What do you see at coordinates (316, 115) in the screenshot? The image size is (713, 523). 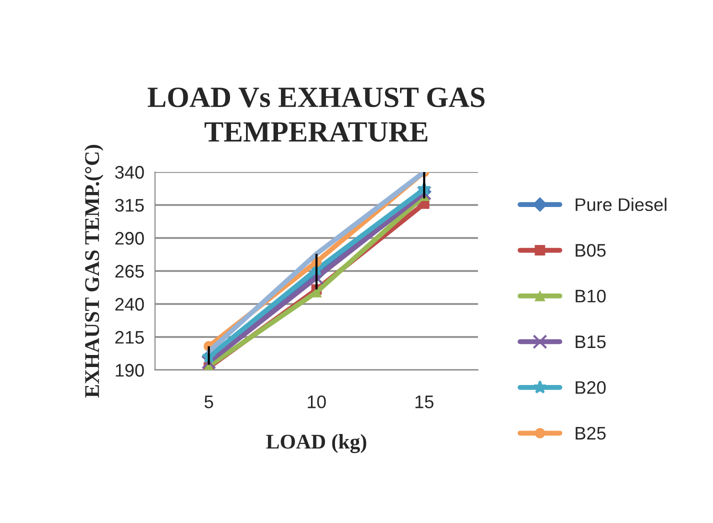 I see `chart-title: LOAD Vs EXHAUST GAS TEMPERATURE` at bounding box center [316, 115].